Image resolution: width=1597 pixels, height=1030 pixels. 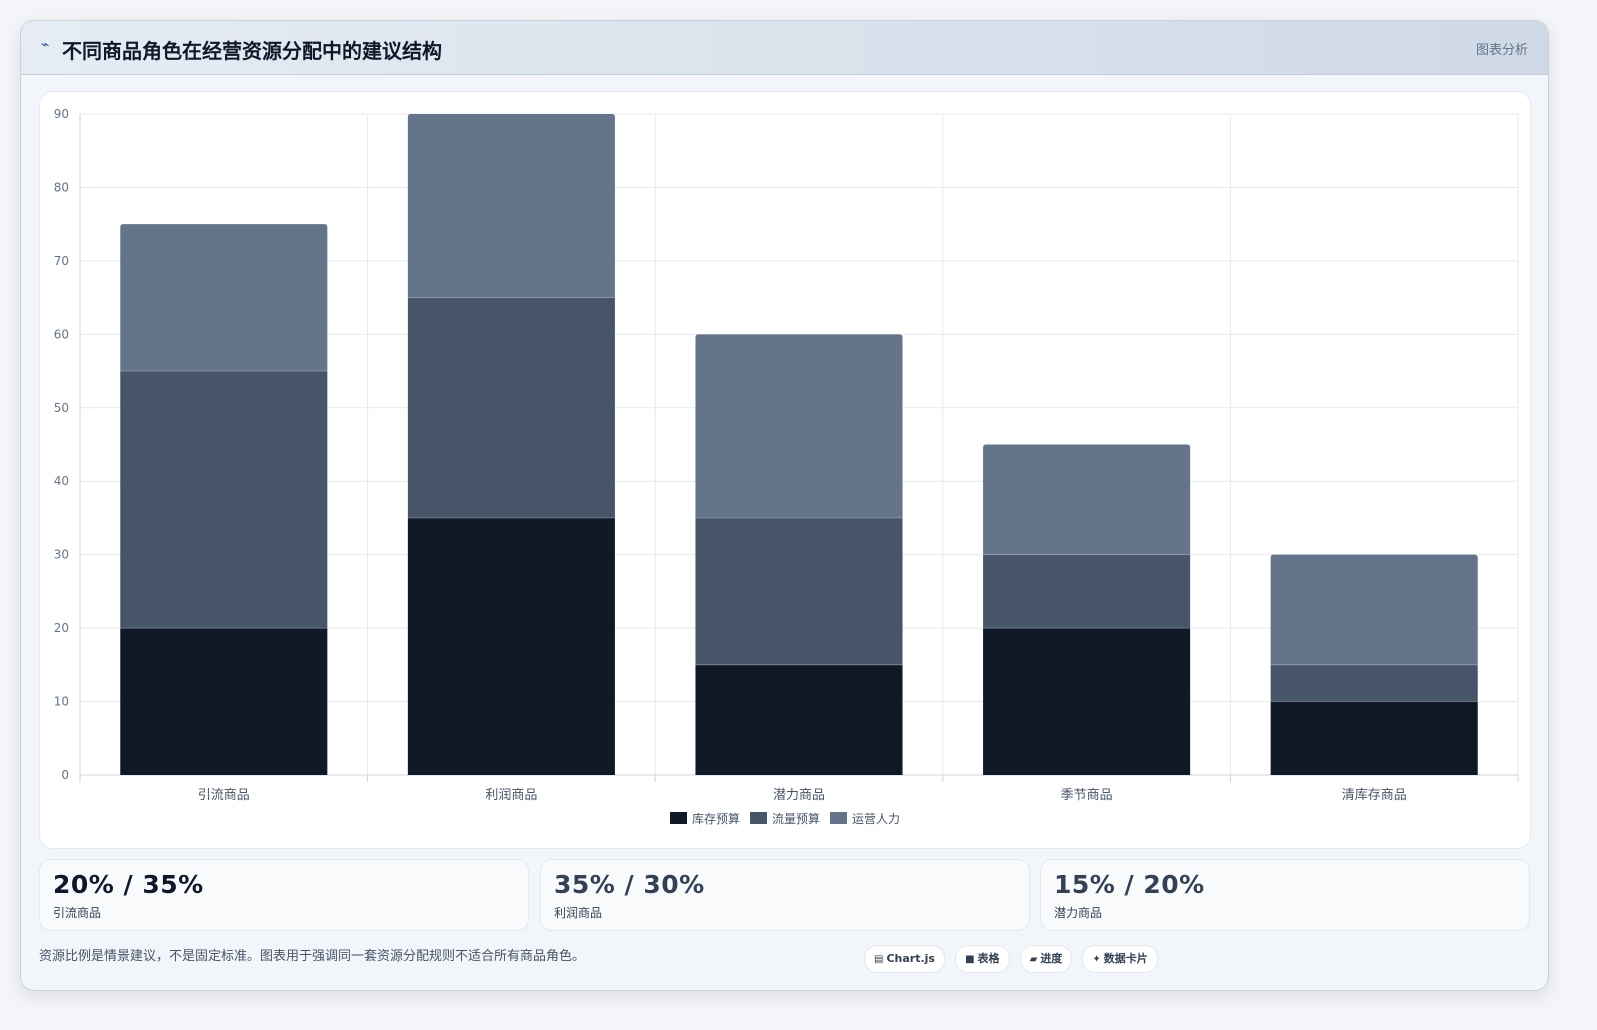 I want to click on chip-chartjs: ▤ Chart.js, so click(x=904, y=959).